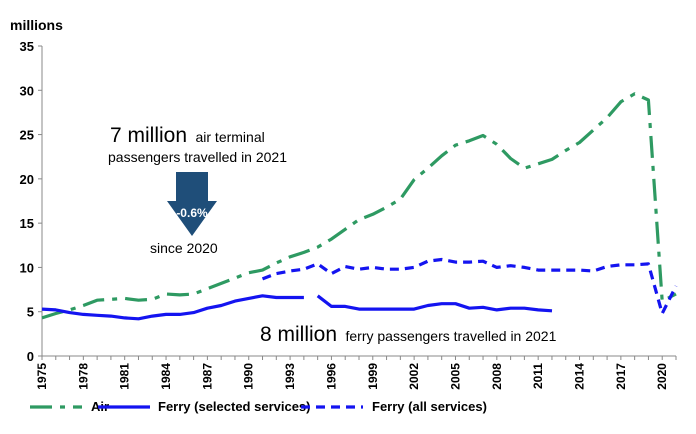 The width and height of the screenshot is (696, 434). I want to click on x-tick-label: 2011, so click(538, 376).